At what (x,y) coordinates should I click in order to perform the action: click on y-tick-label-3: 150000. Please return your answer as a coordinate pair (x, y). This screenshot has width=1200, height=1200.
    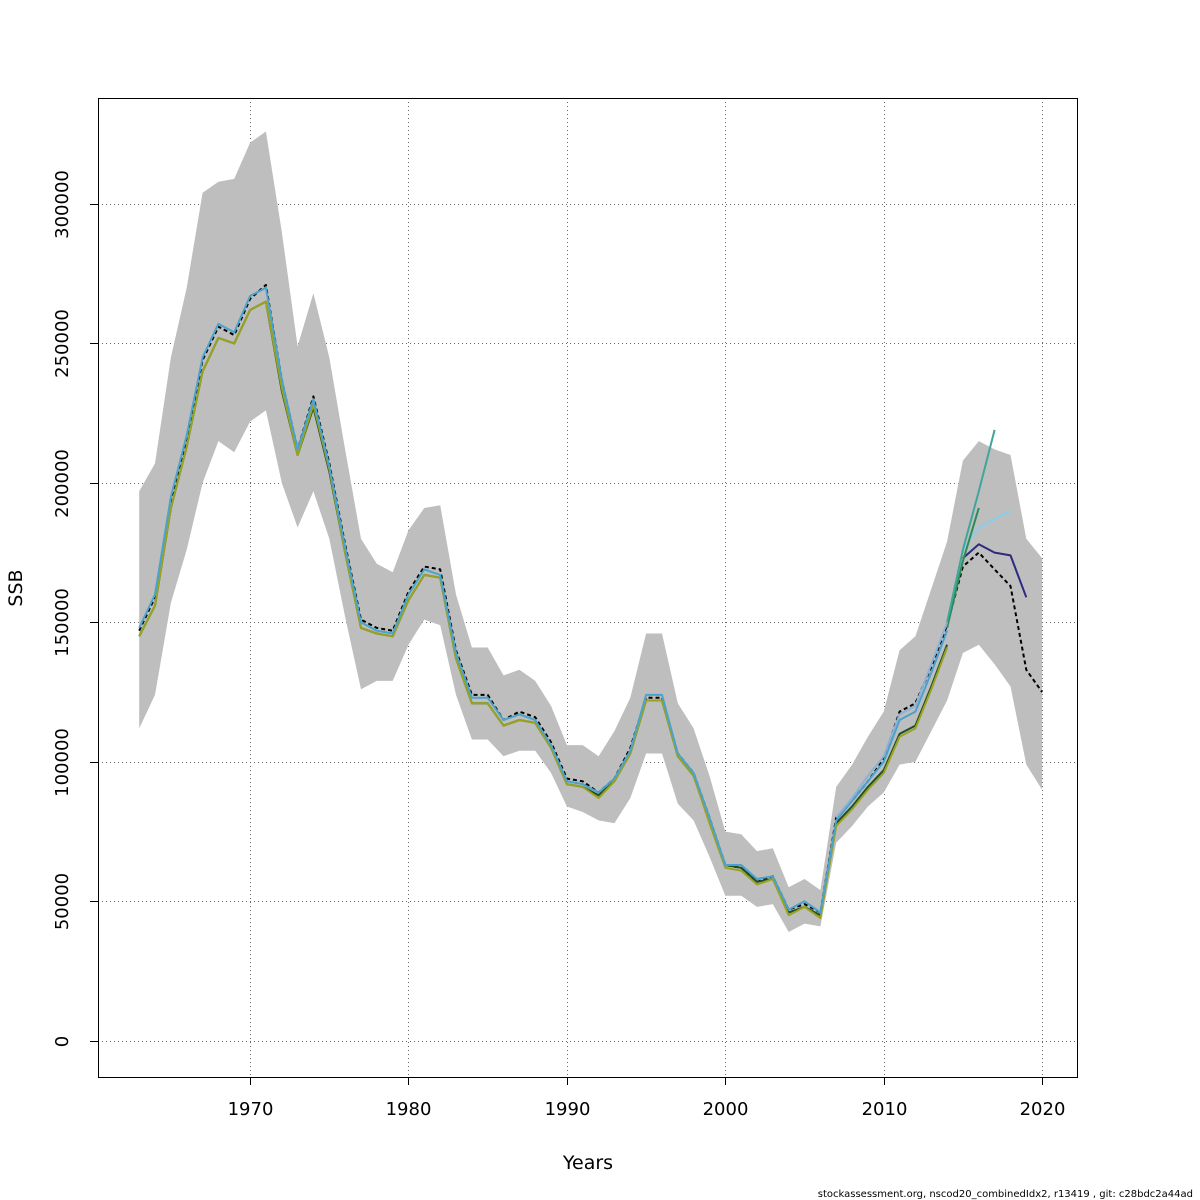
    Looking at the image, I should click on (62, 622).